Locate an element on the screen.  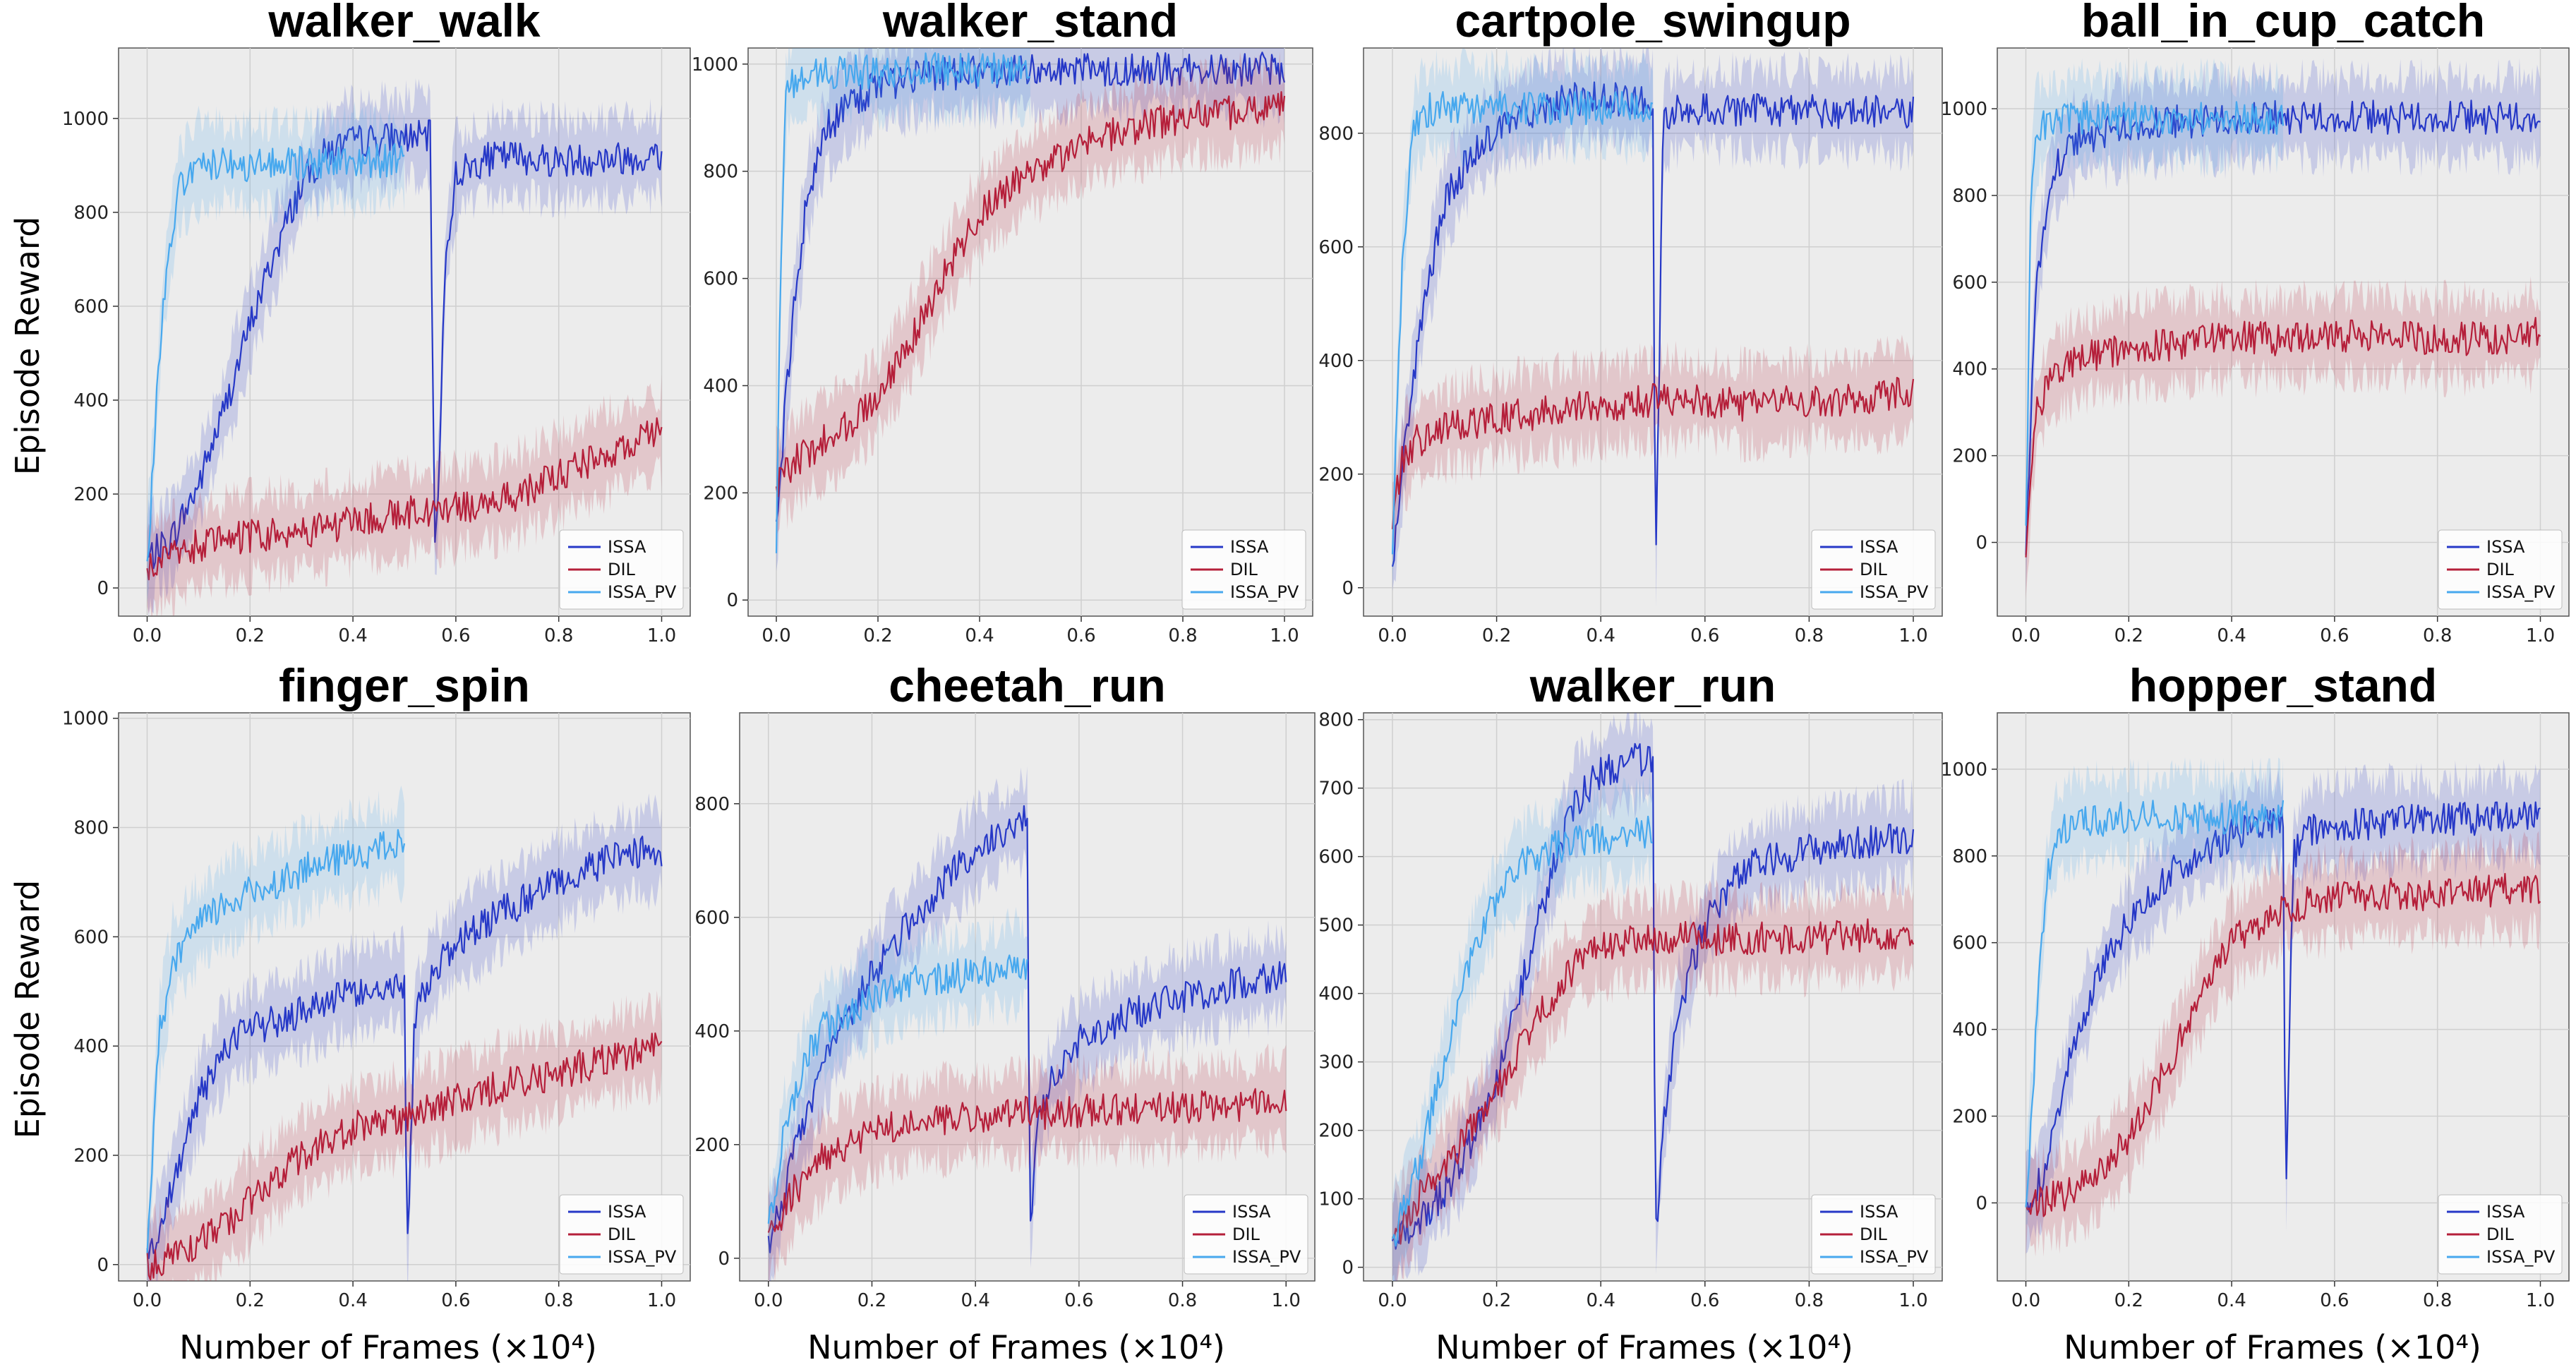
x-tick-label: 0.6 is located at coordinates (1080, 635).